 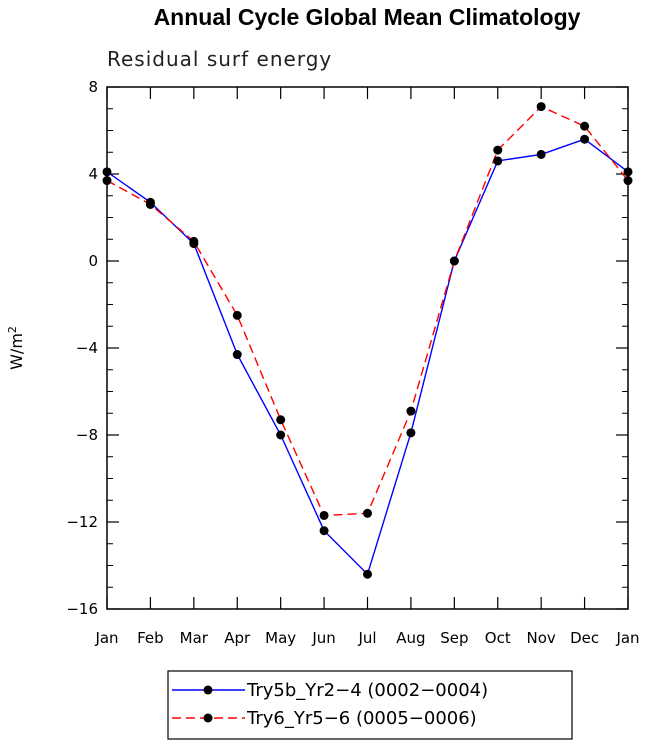 I want to click on y-tick-label: −16, so click(x=82, y=609).